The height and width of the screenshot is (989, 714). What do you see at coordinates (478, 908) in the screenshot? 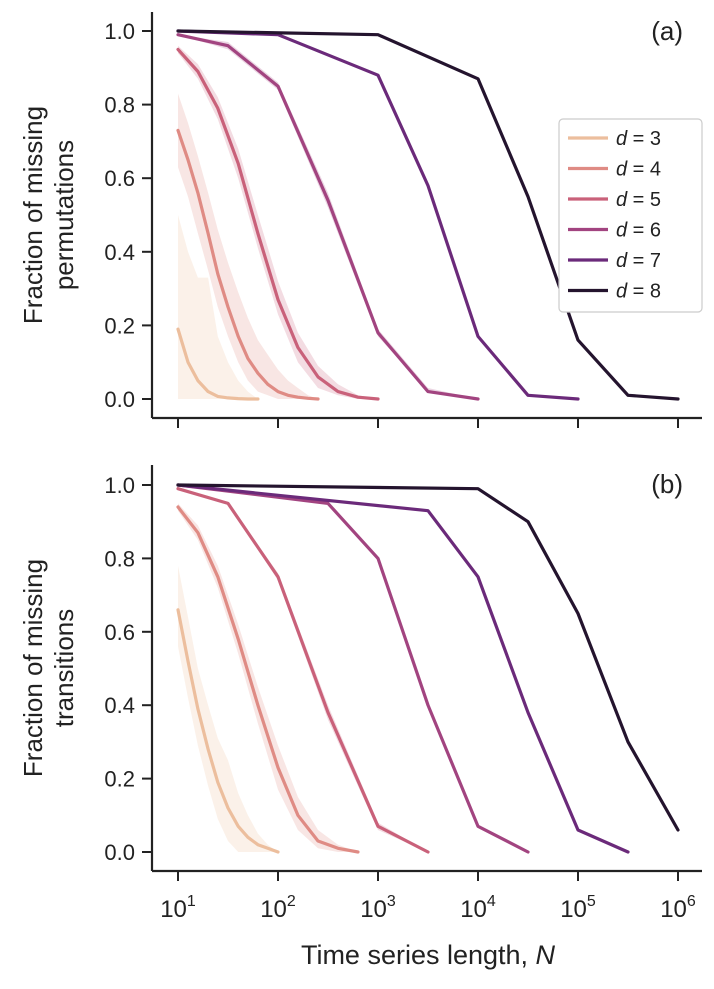
I see `x-tick-label: 10⁴` at bounding box center [478, 908].